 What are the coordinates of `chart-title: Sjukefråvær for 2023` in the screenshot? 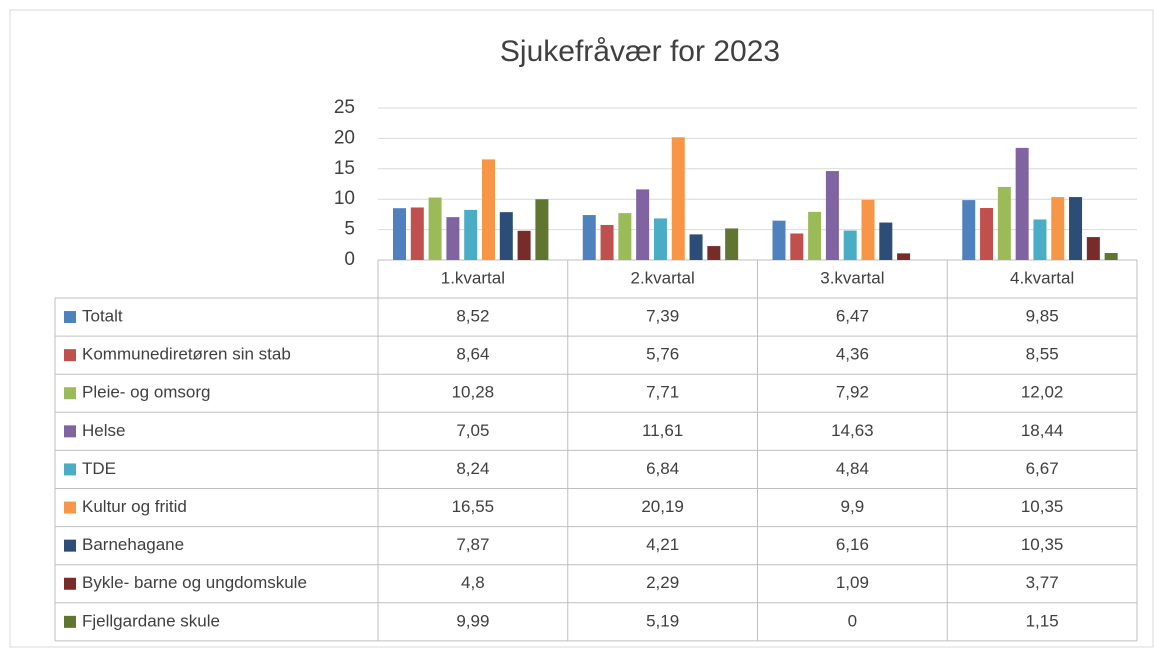 It's located at (640, 51).